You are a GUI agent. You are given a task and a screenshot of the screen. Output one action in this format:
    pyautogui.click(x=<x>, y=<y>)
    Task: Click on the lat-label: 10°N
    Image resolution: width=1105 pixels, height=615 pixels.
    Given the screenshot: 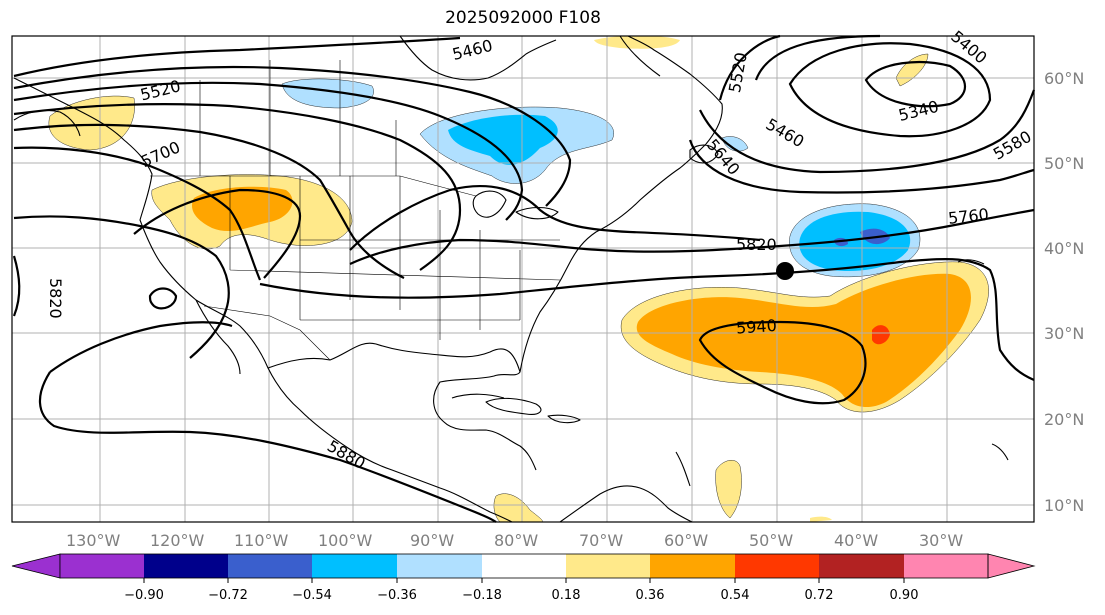 What is the action you would take?
    pyautogui.click(x=1064, y=505)
    